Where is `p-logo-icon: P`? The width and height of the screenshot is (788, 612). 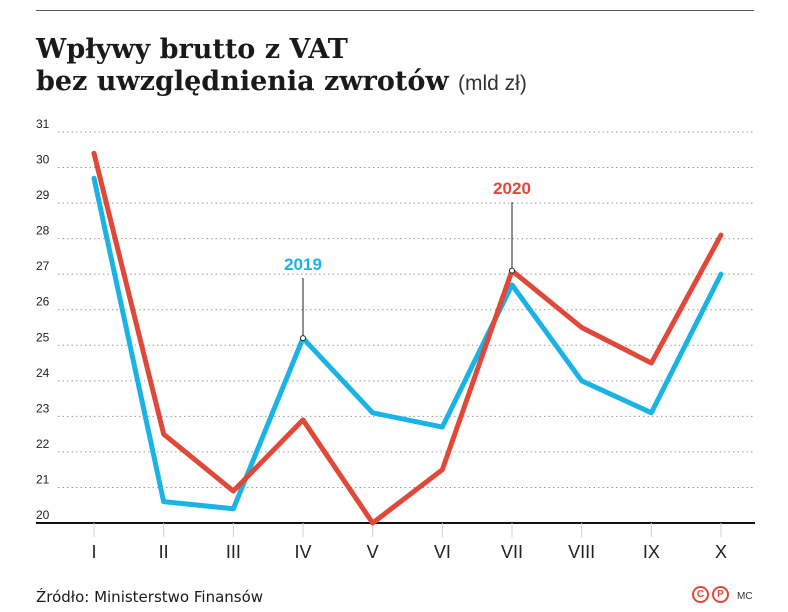
p-logo-icon: P is located at coordinates (720, 594).